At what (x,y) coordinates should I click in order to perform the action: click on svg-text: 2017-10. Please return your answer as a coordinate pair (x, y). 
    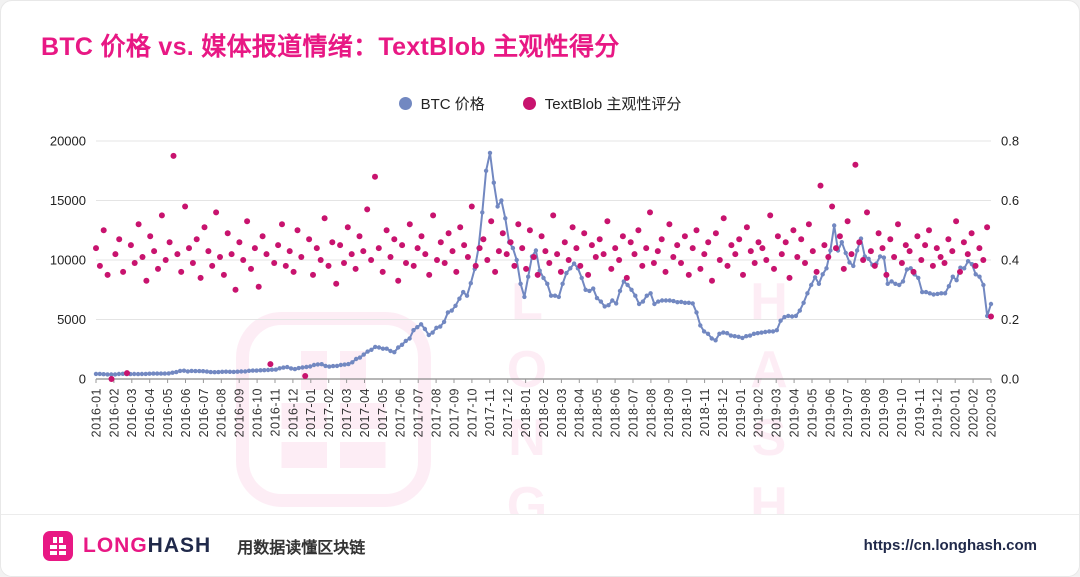
    Looking at the image, I should click on (472, 412).